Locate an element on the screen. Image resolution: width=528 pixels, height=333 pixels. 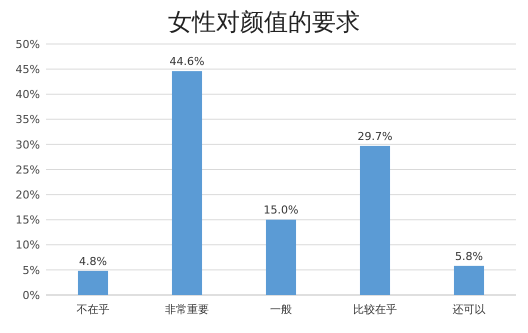
y-tick-label: 45% is located at coordinates (28, 69).